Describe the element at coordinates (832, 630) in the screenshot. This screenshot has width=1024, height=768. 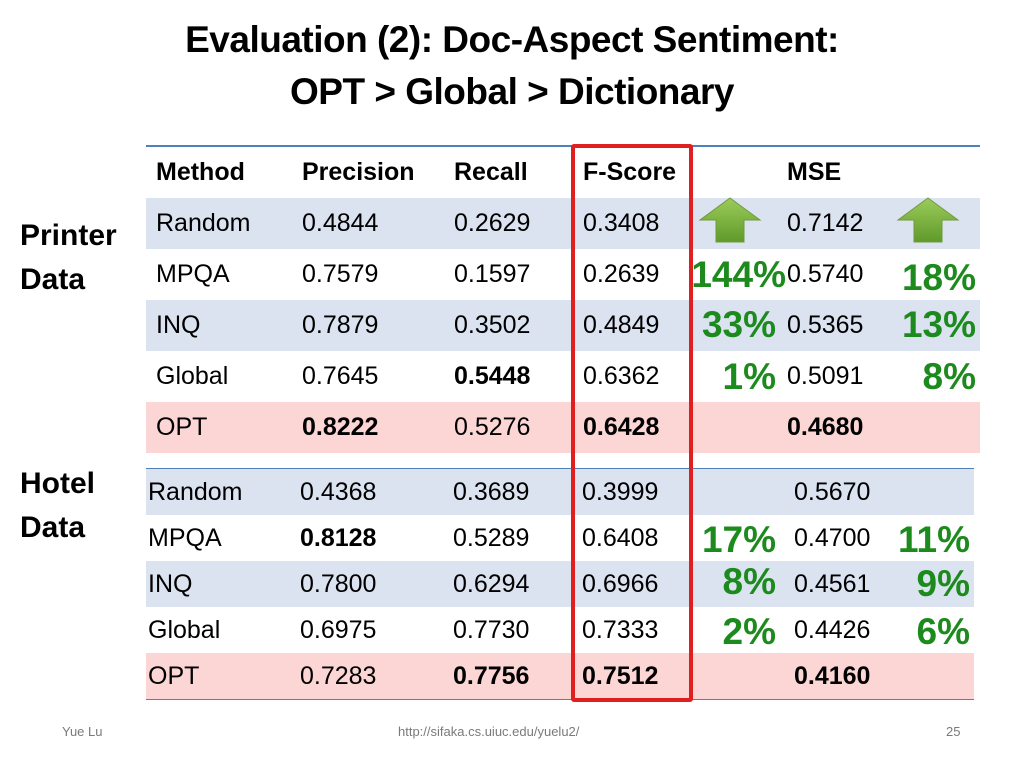
I see `mse-cell: 0.4426` at that location.